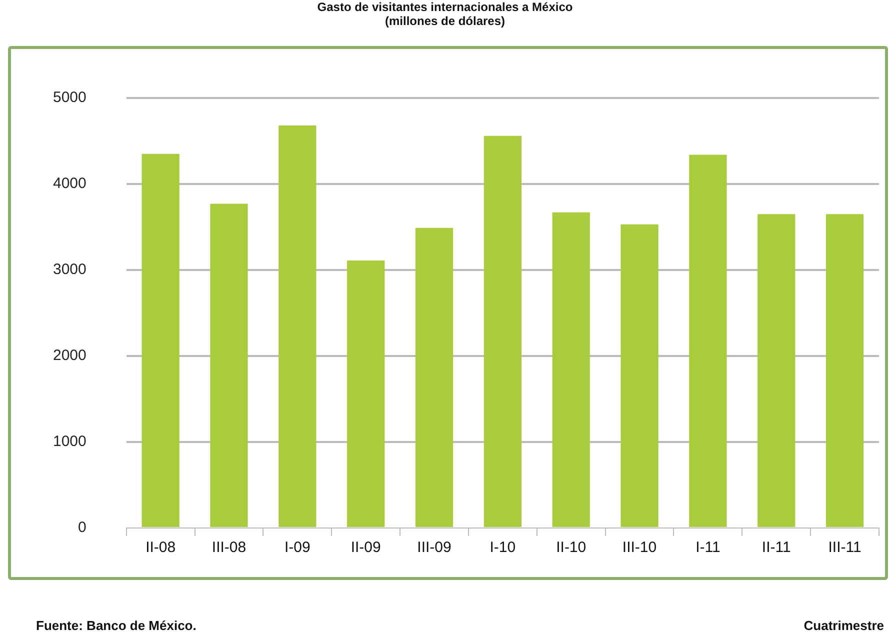  What do you see at coordinates (503, 547) in the screenshot?
I see `x-tick-label: I-10` at bounding box center [503, 547].